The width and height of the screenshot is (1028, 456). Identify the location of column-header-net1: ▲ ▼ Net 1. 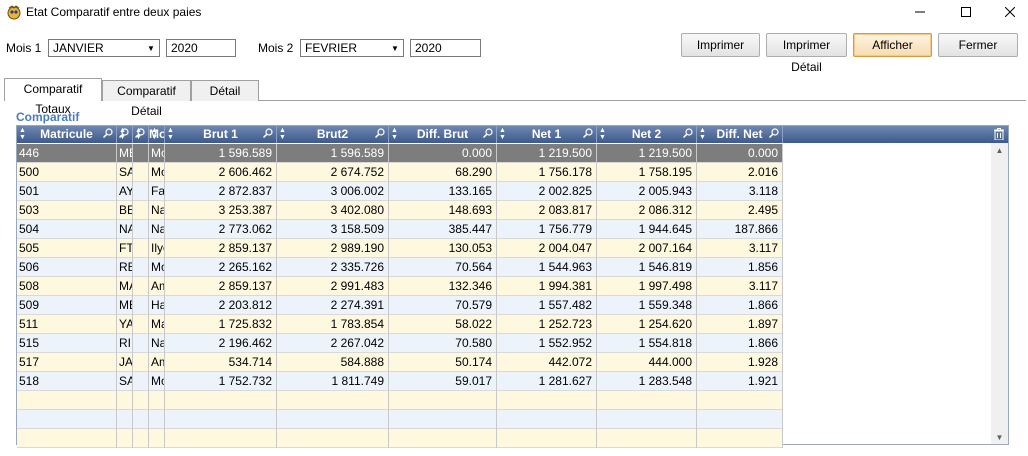
(547, 134).